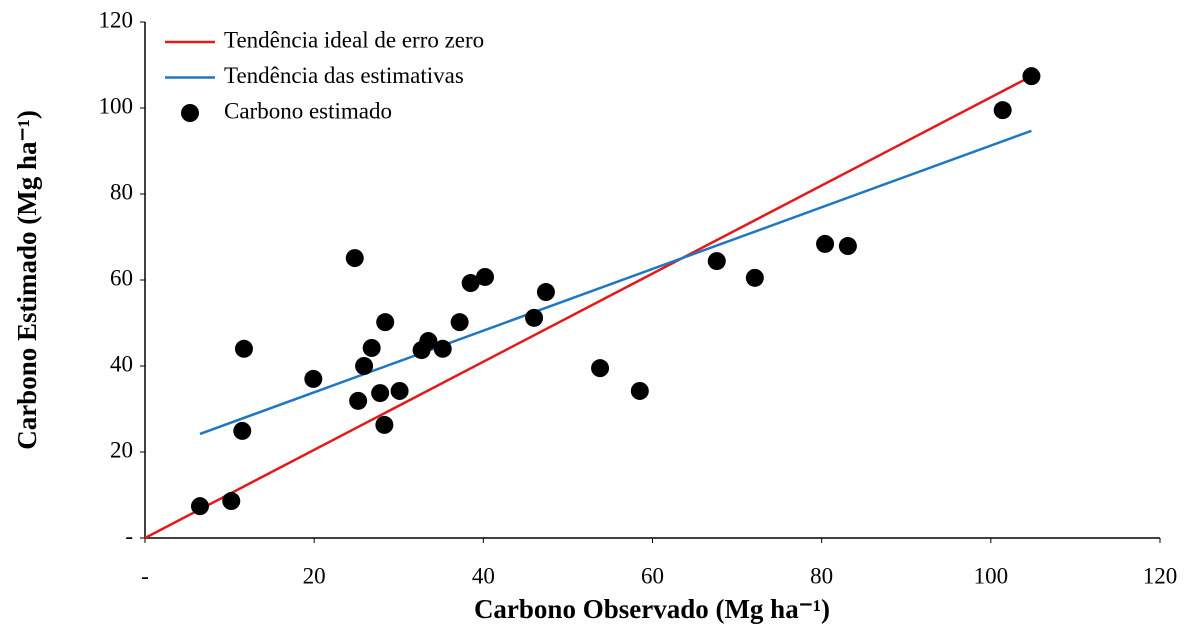  I want to click on legend-label: Tendência das estimativas, so click(344, 75).